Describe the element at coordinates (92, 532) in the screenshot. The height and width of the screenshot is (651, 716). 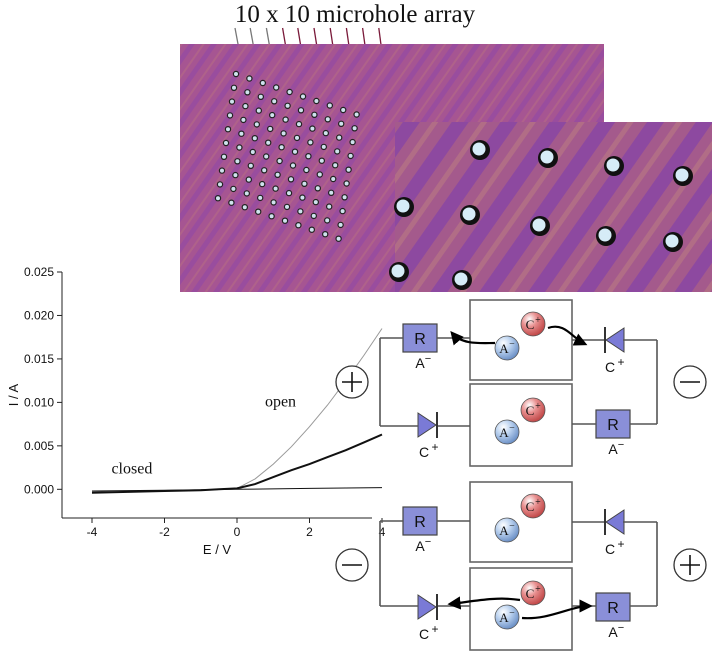
I see `x-tick-label: -4` at that location.